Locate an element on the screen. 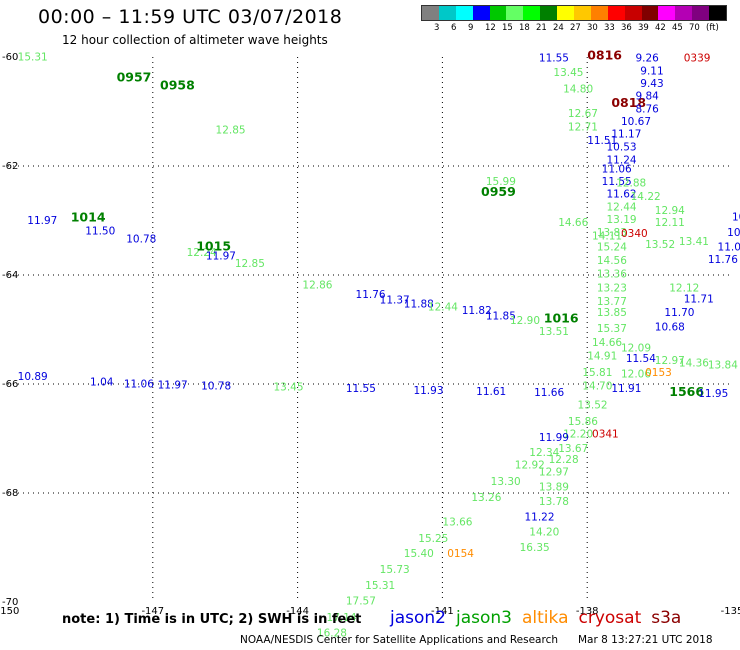 This screenshot has width=740, height=650. swh-label: 0340 is located at coordinates (634, 234).